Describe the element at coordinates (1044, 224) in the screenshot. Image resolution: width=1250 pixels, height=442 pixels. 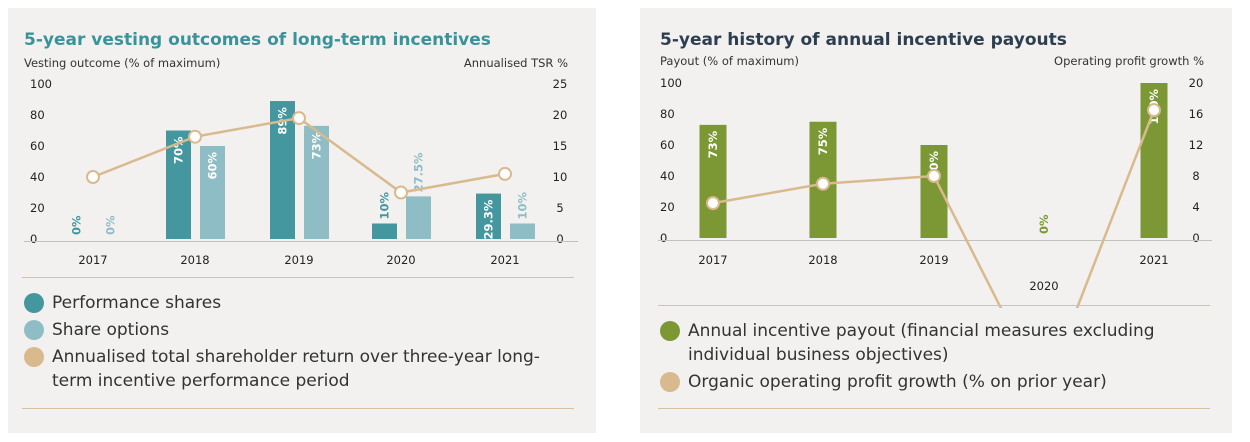
I see `aip-bar-label-annual-incentive-2020: 0%` at that location.